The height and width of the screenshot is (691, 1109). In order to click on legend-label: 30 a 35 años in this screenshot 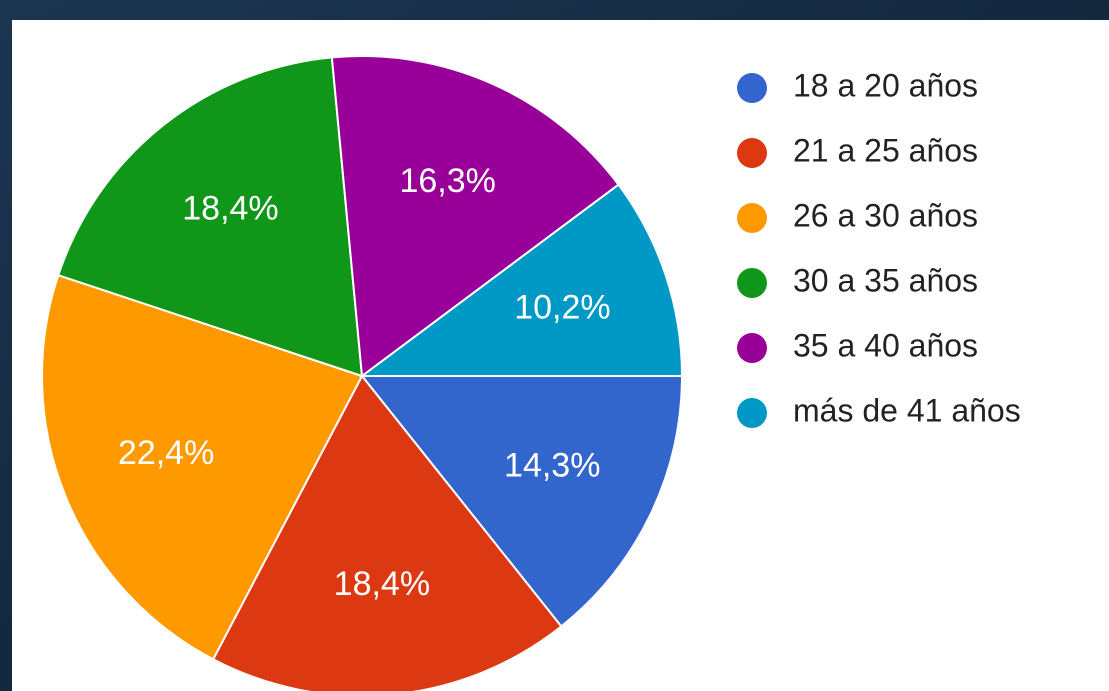, I will do `click(885, 280)`.